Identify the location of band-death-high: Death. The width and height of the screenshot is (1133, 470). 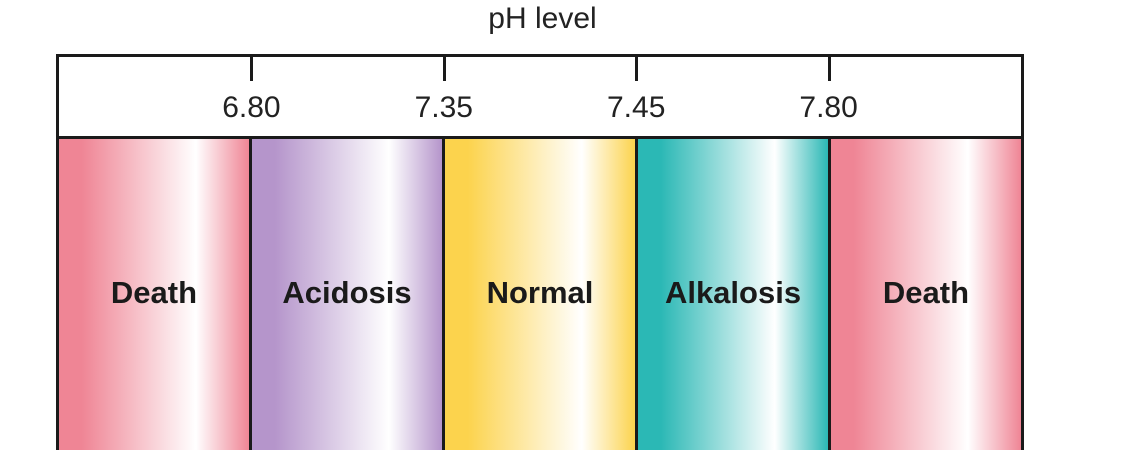
(924, 294).